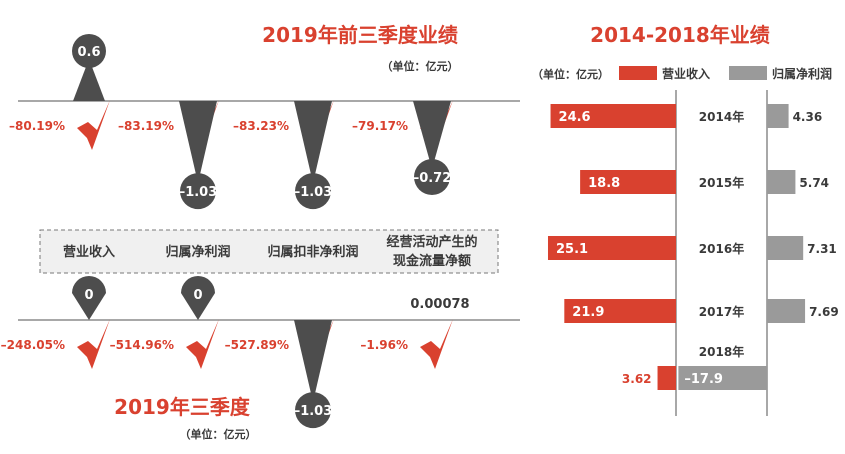  What do you see at coordinates (261, 126) in the screenshot?
I see `yoy-change-label: –83.23%` at bounding box center [261, 126].